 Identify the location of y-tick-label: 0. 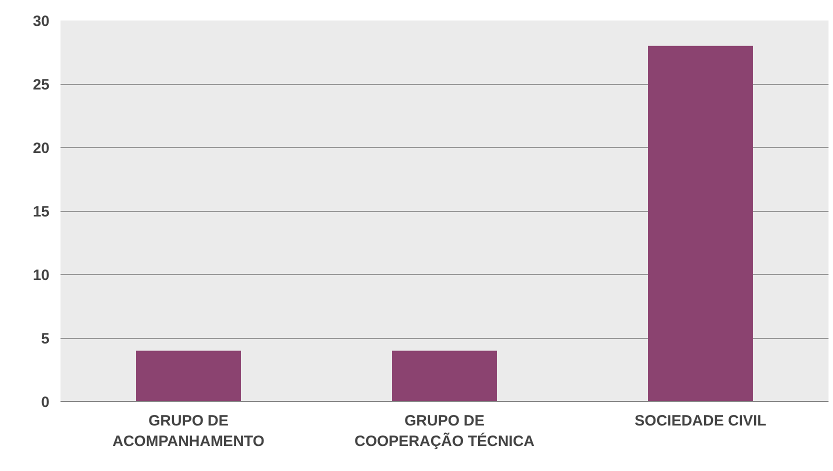
(45, 402).